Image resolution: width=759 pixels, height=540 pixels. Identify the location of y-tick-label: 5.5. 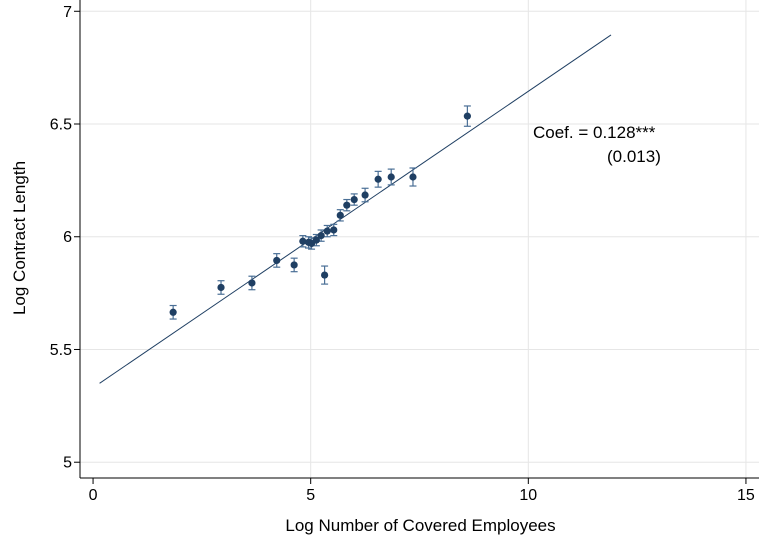
(61, 350).